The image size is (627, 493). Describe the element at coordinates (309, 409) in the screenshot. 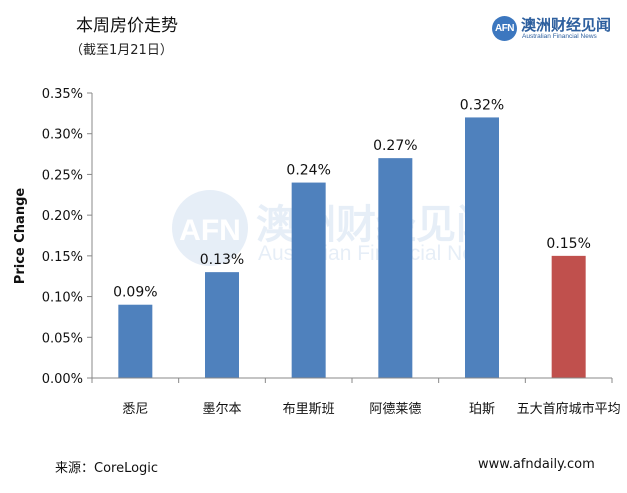

I see `x-category-label: 布里斯班` at that location.